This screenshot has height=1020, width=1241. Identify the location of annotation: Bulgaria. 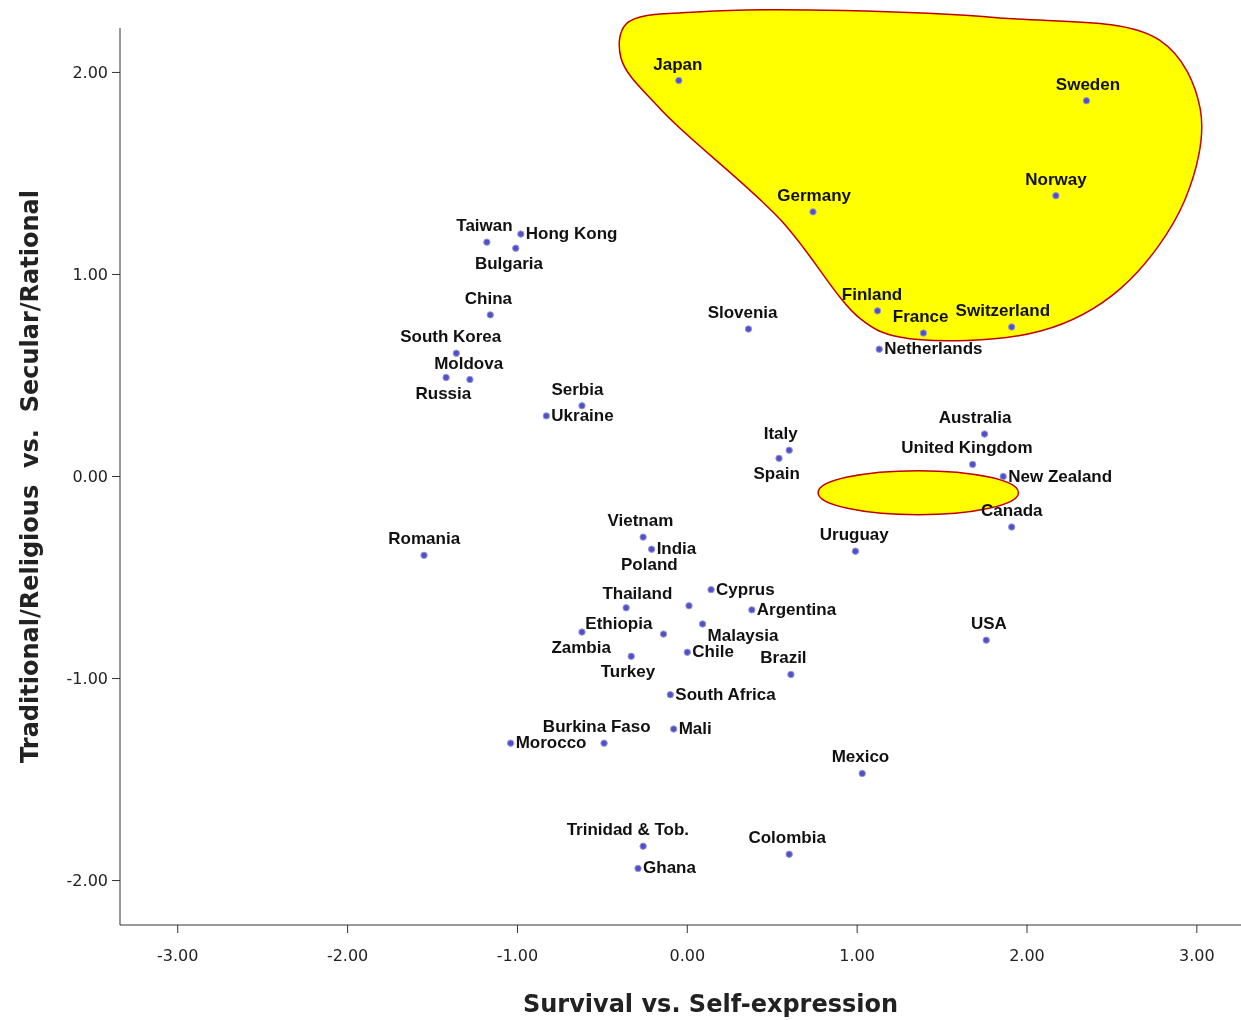
(509, 264).